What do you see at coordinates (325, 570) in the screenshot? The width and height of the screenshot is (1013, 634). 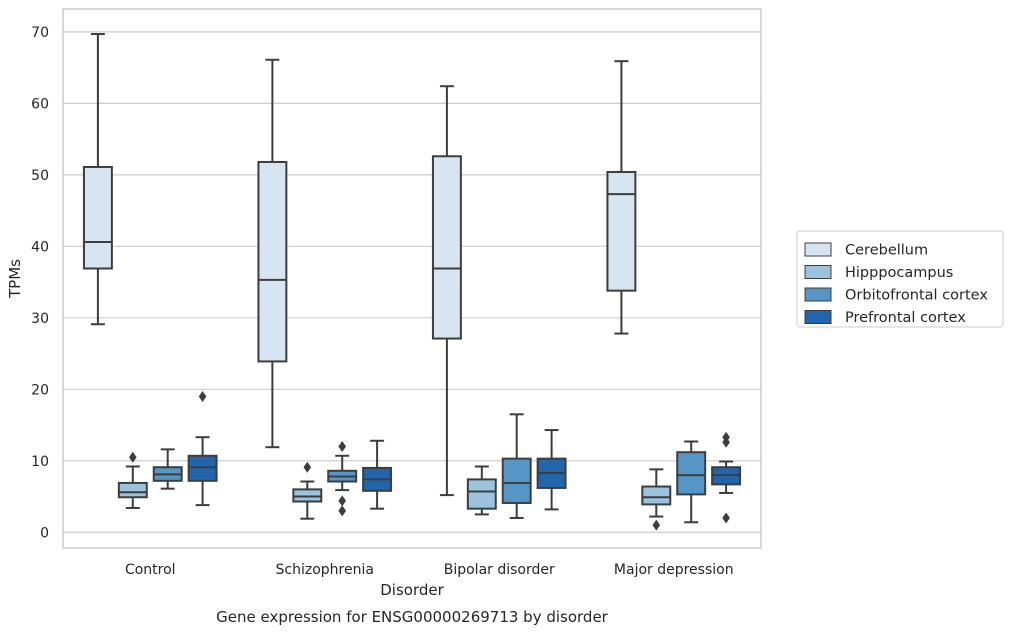 I see `x-tick-label: Schizophrenia` at bounding box center [325, 570].